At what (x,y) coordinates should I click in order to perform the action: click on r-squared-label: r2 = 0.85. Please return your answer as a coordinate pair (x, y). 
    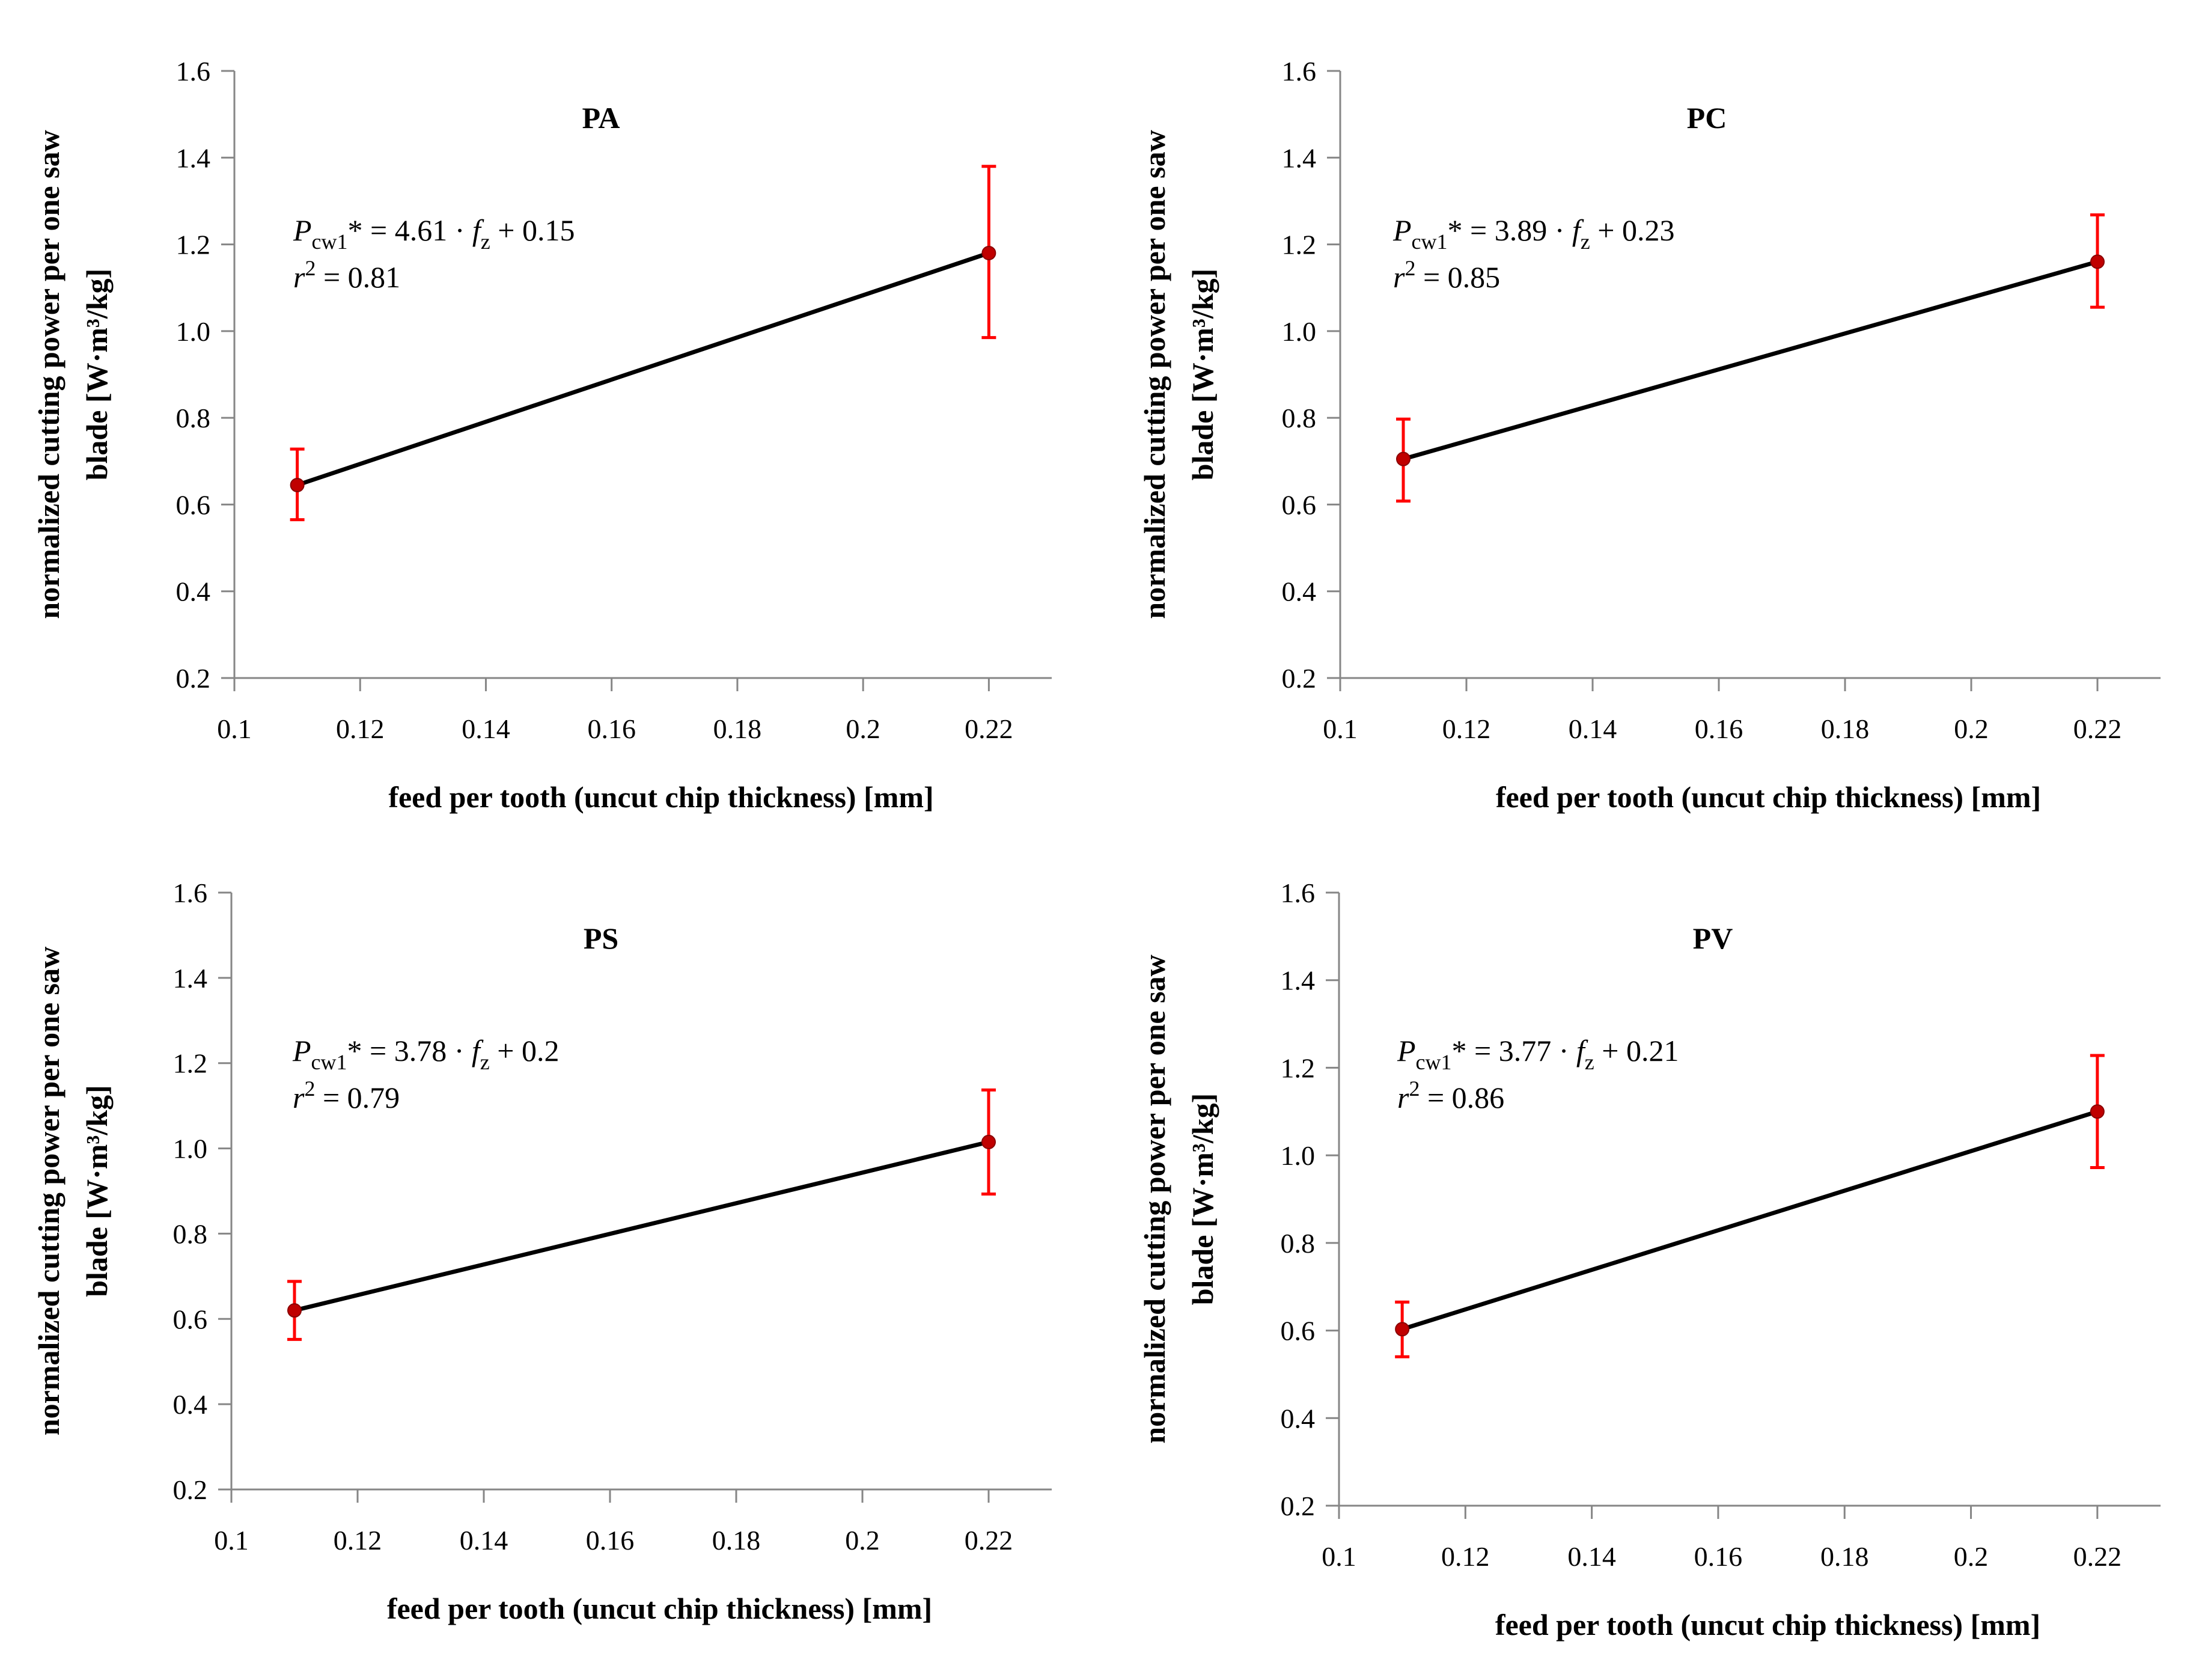
    Looking at the image, I should click on (1447, 275).